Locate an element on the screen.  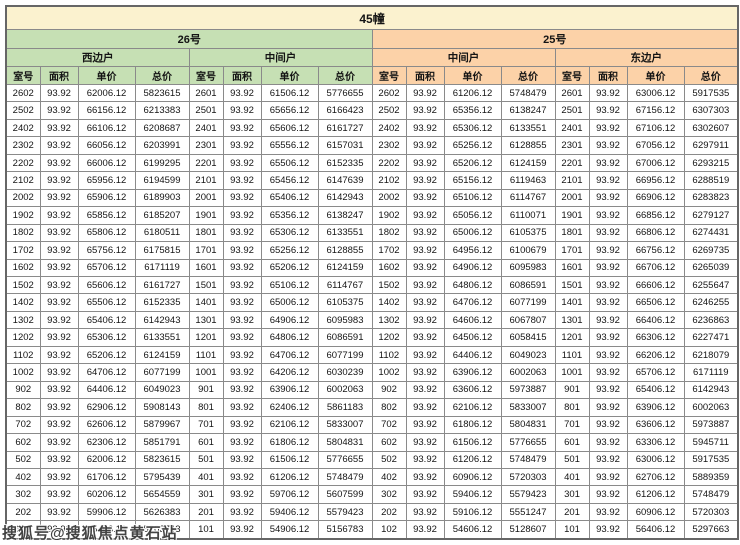
col-header-area: 面积 is located at coordinates (59, 75).